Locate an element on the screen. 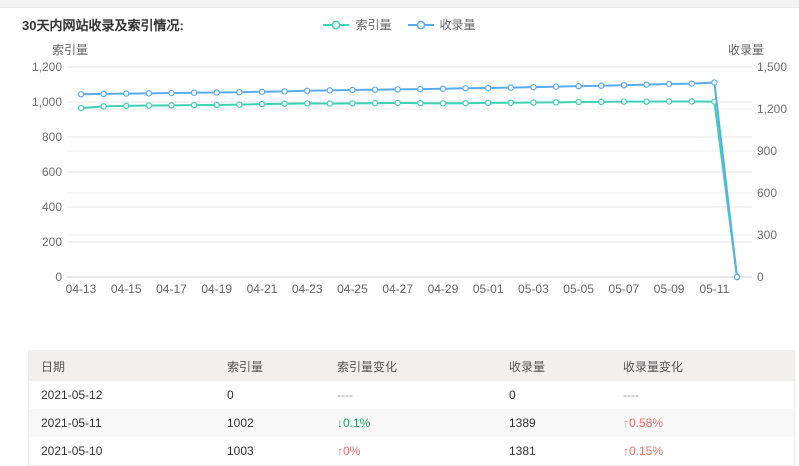 This screenshot has width=799, height=466. index-cell: 1002 is located at coordinates (240, 423).